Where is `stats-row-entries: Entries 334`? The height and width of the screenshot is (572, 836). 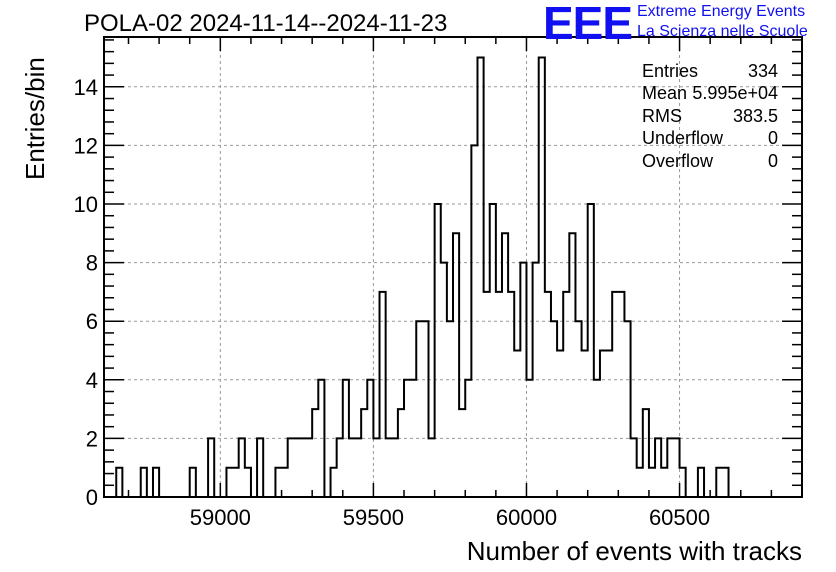 stats-row-entries: Entries 334 is located at coordinates (712, 71).